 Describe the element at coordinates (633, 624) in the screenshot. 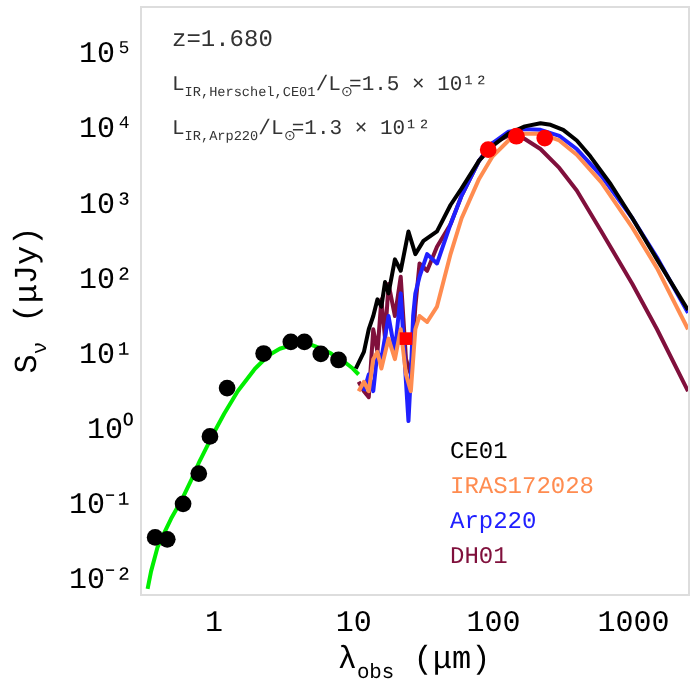

I see `x-tick-label: 1000` at that location.